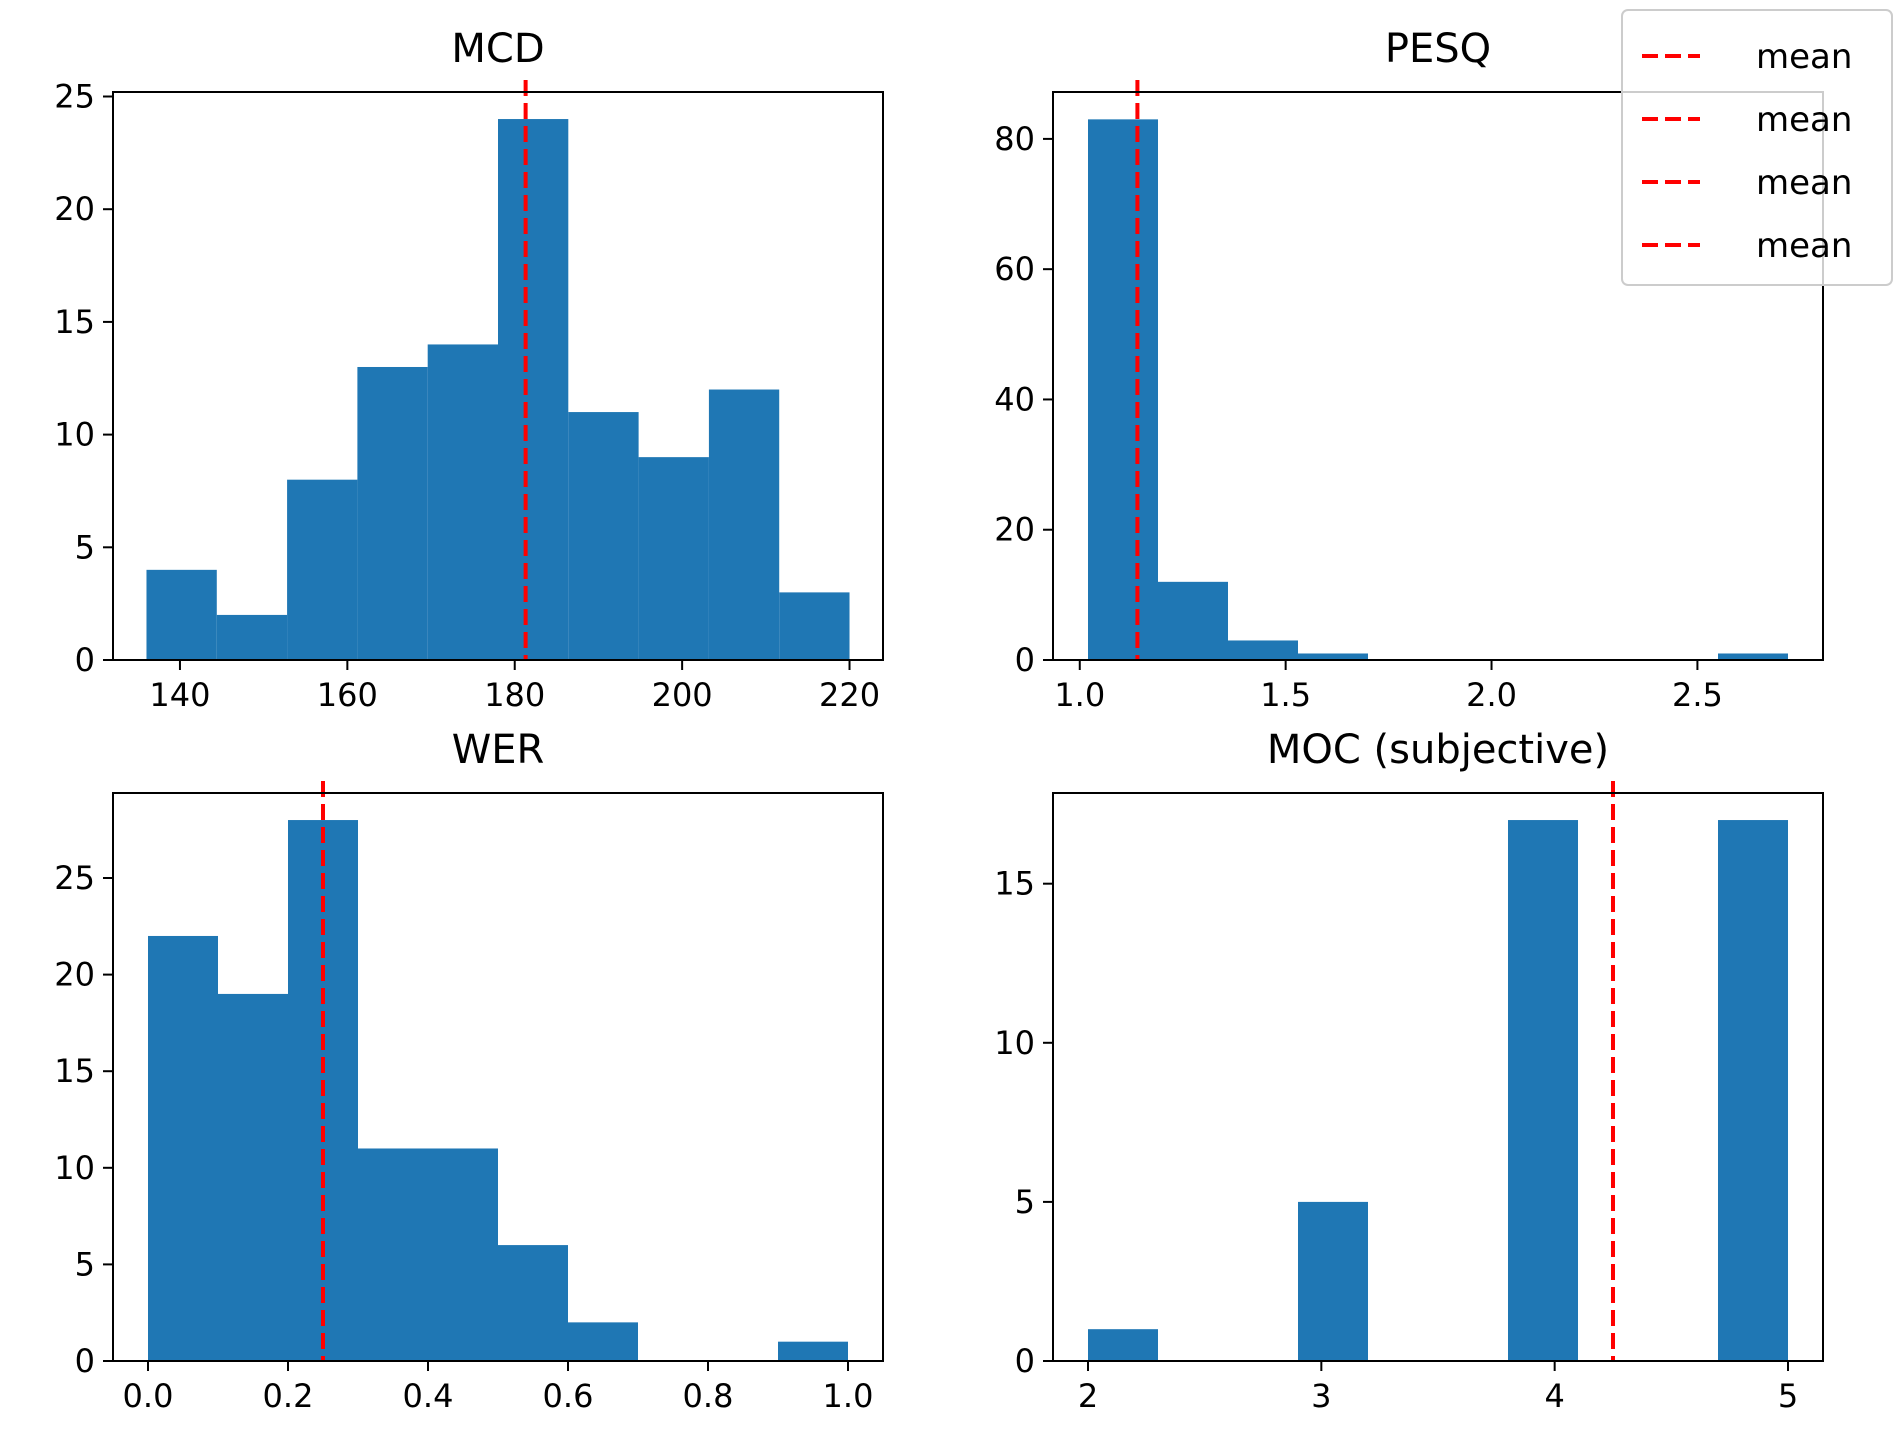 The height and width of the screenshot is (1456, 1901). I want to click on x-tick-label: 220, so click(849, 695).